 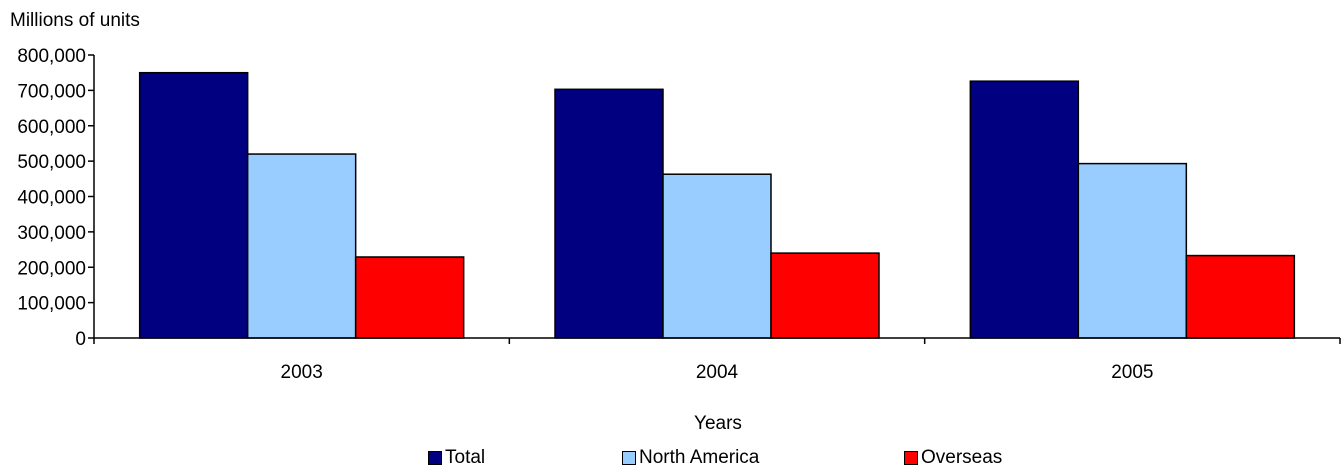 I want to click on legend-item-total: Total, so click(x=456, y=458).